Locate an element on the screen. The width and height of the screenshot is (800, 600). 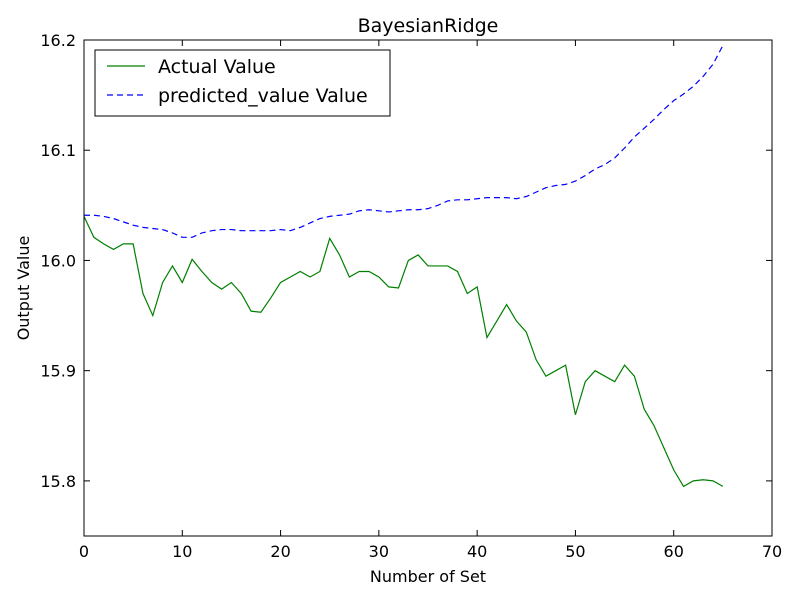
y-tick-label: 15.8 is located at coordinates (58, 481).